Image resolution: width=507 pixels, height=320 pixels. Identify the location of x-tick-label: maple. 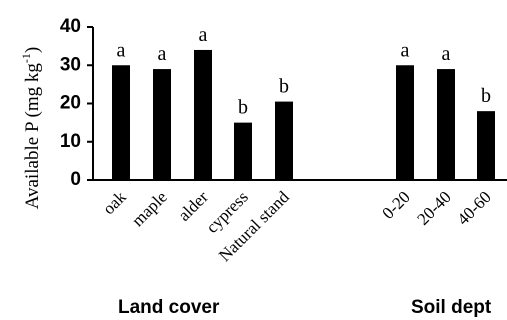
(149, 208).